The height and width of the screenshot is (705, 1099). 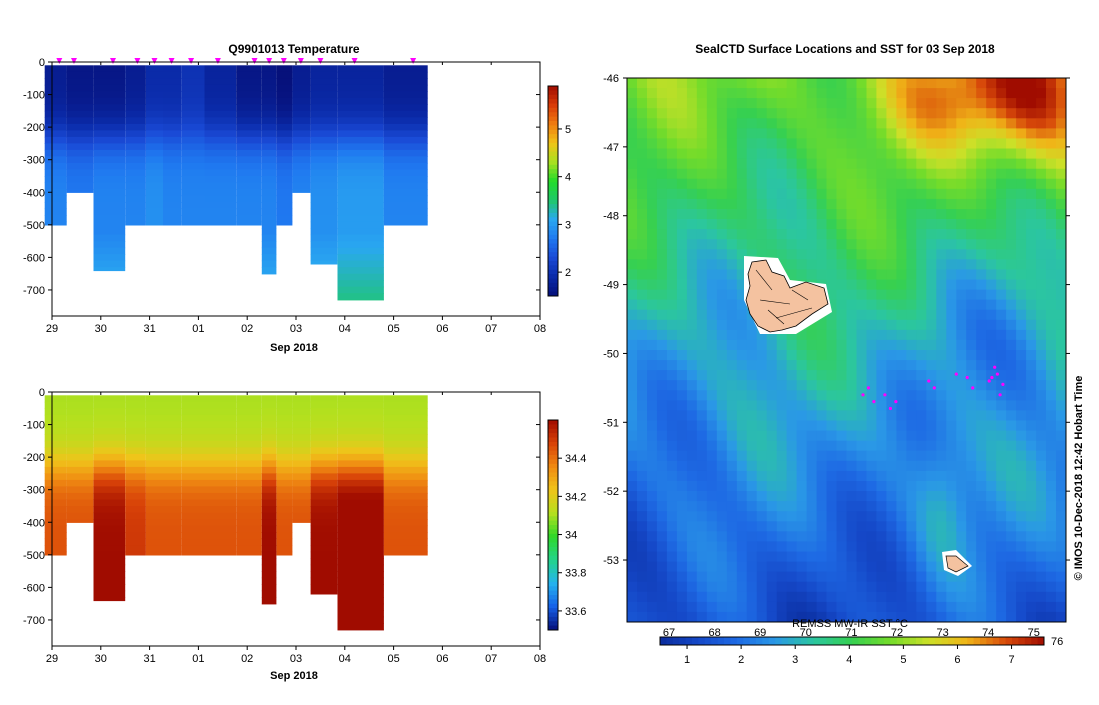 What do you see at coordinates (360, 513) in the screenshot?
I see `salinity-profile` at bounding box center [360, 513].